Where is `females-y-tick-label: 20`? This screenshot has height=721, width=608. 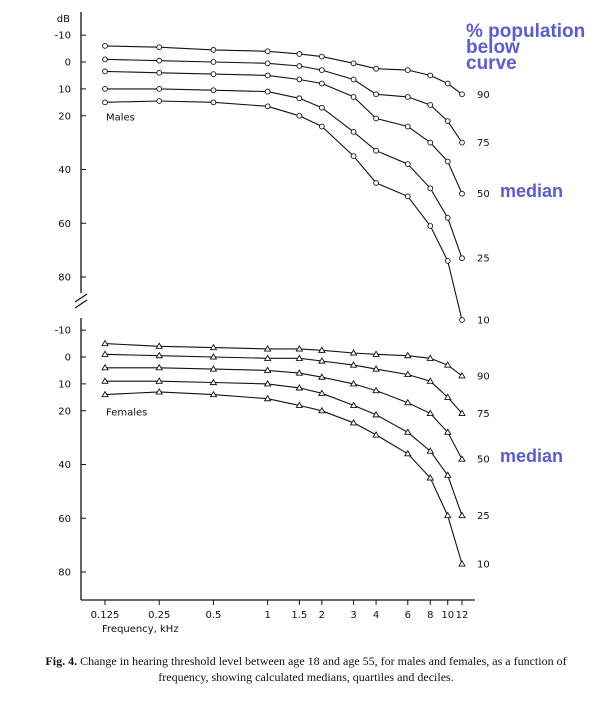 females-y-tick-label: 20 is located at coordinates (64, 411).